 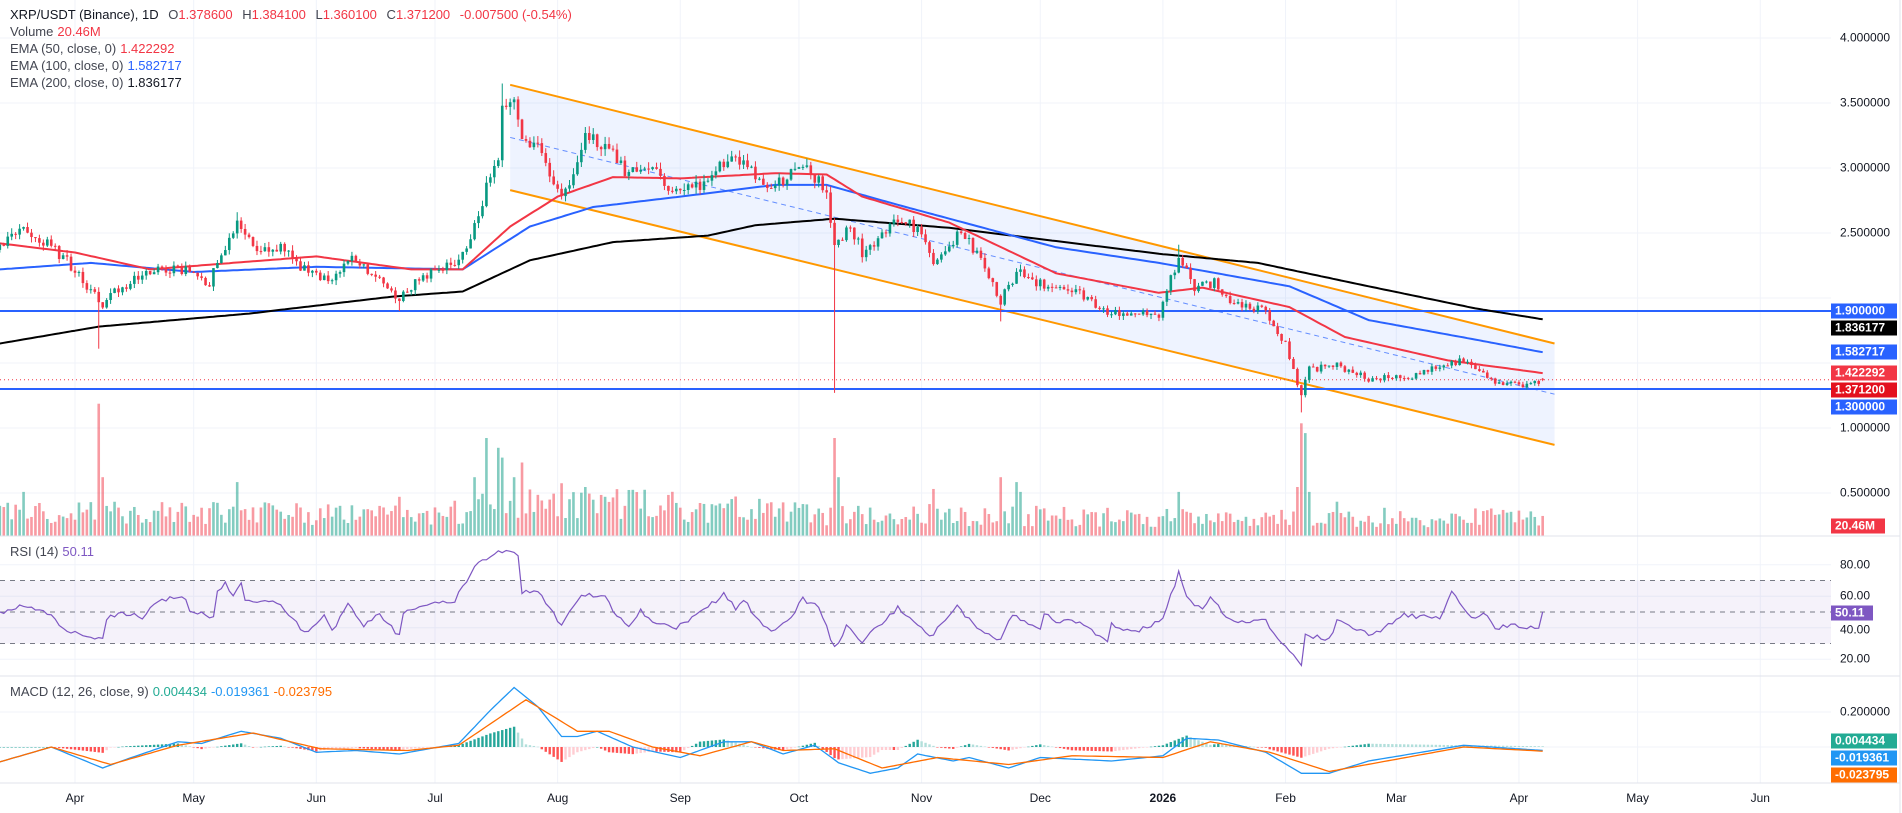 What do you see at coordinates (291, 48) in the screenshot?
I see `ema50-legend: EMA (50, close, 0) 1.422292` at bounding box center [291, 48].